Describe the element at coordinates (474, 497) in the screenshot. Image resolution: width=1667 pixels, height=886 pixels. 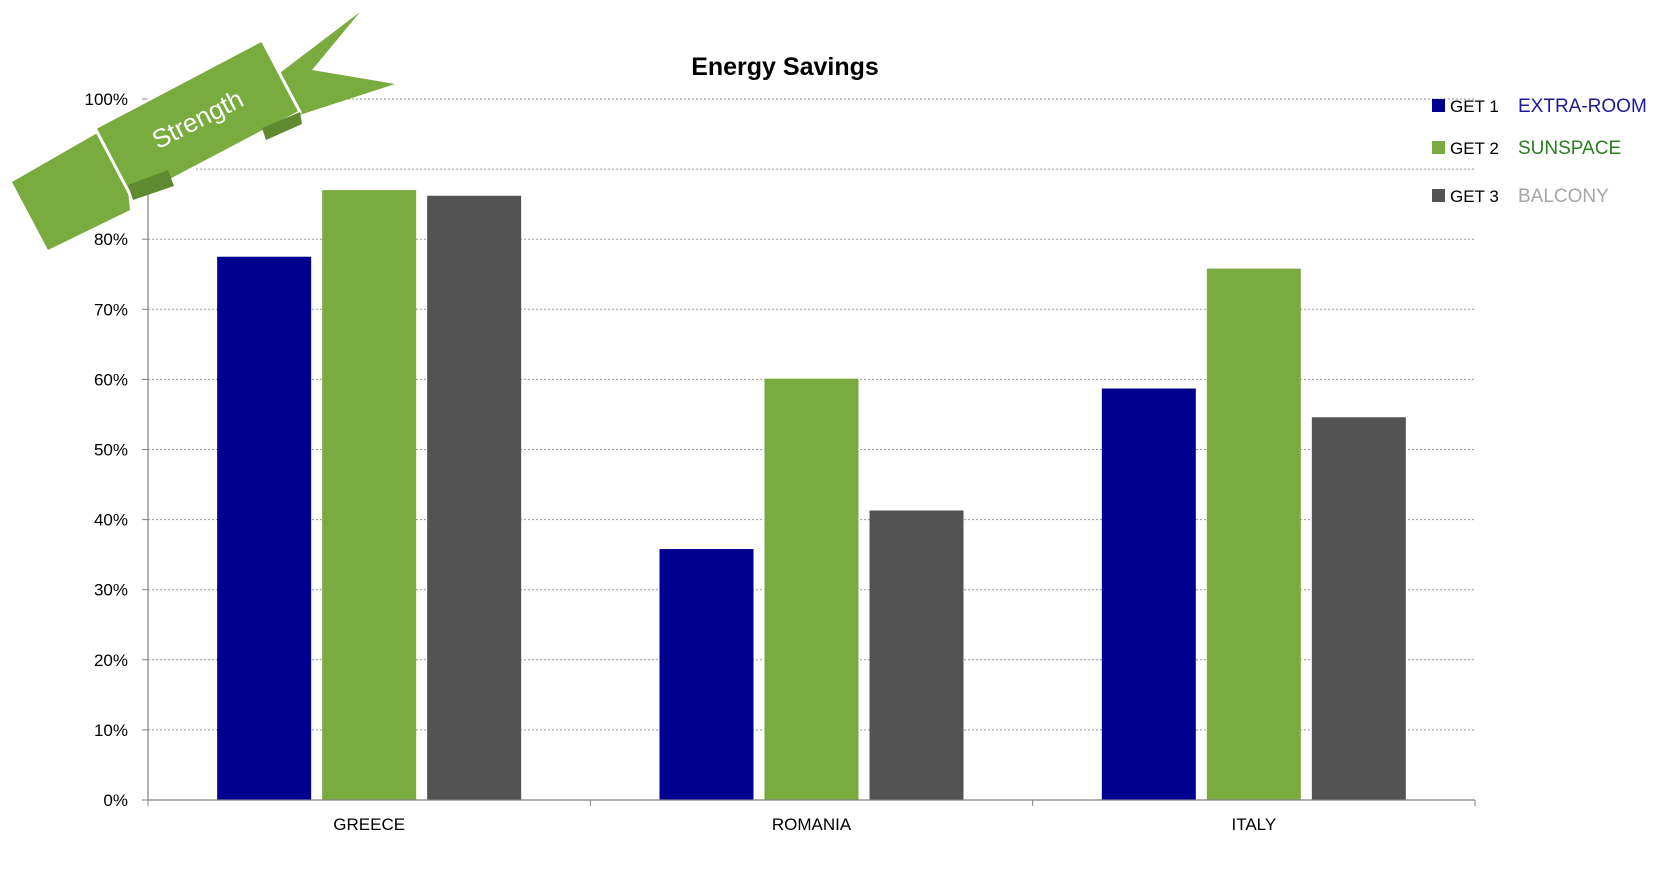
I see `bar-get-3-greece` at that location.